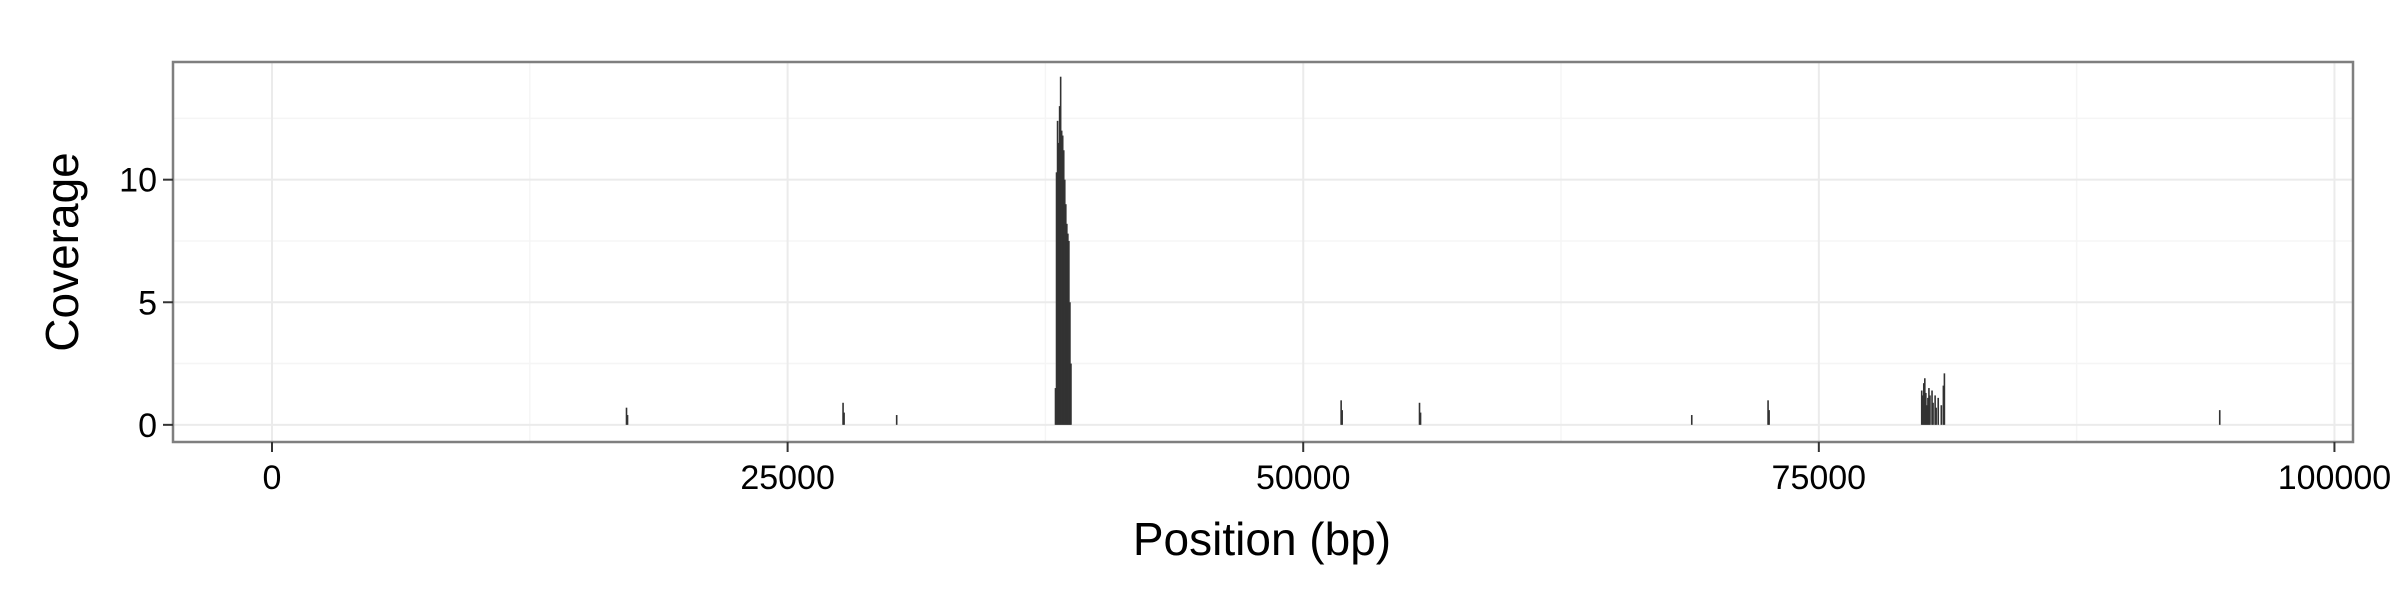 The width and height of the screenshot is (2400, 605). I want to click on y-tick-label: 5, so click(147, 303).